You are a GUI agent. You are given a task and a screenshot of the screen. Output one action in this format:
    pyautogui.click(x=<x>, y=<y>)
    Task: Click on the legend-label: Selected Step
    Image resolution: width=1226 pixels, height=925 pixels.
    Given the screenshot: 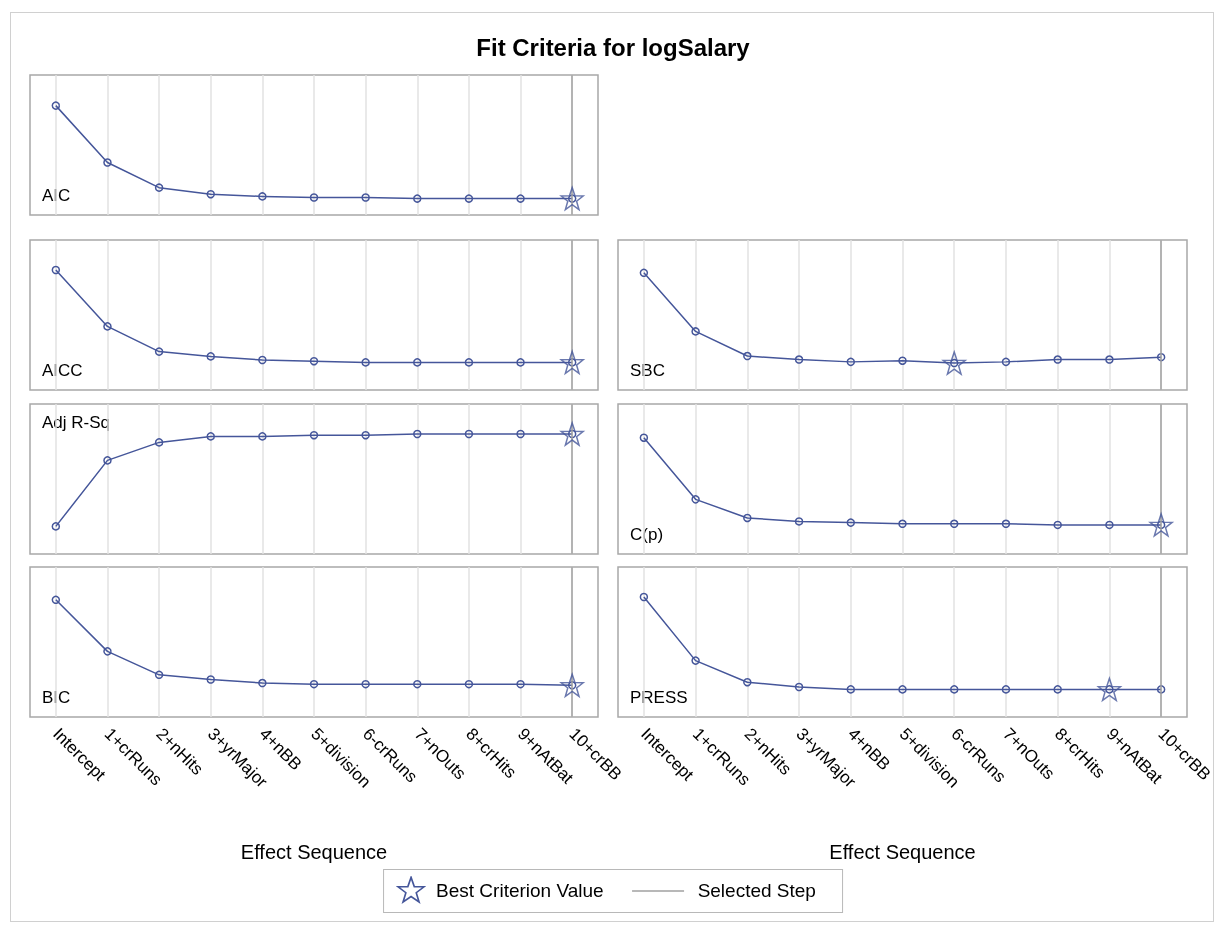 What is the action you would take?
    pyautogui.click(x=756, y=891)
    